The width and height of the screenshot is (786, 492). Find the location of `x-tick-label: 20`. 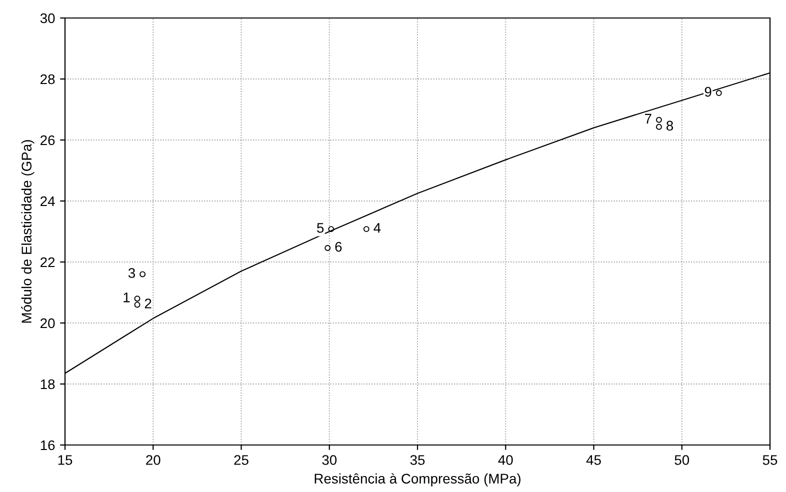

x-tick-label: 20 is located at coordinates (153, 460).